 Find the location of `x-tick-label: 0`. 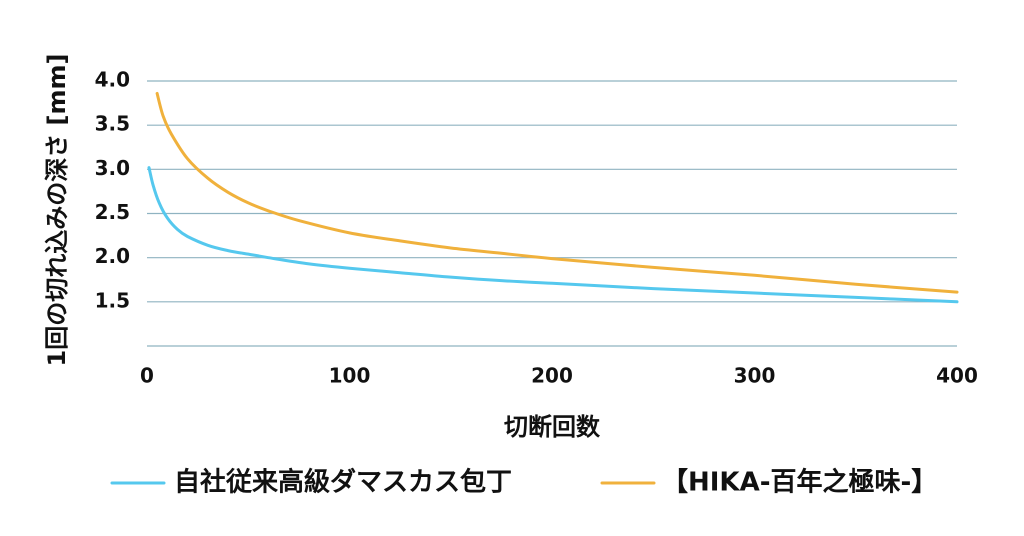

x-tick-label: 0 is located at coordinates (147, 376).